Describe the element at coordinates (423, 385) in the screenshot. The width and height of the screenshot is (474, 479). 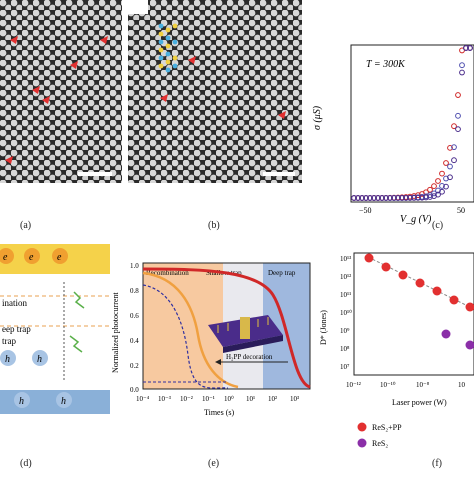
I see `svg-text: 10⁻⁸` at that location.